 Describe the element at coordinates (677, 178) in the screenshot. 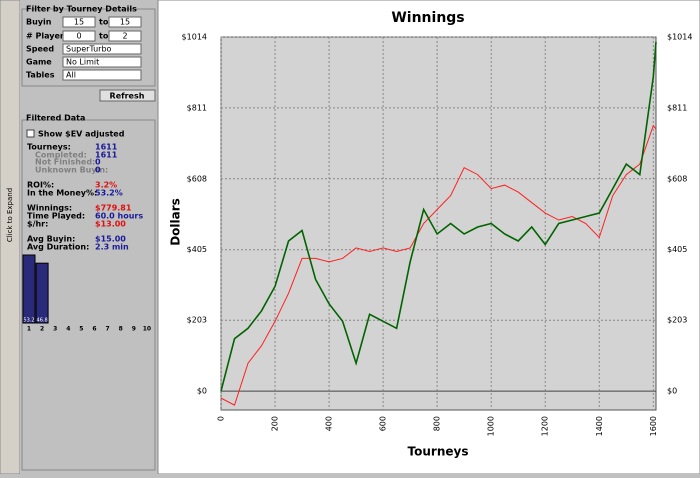

I see `y2-tick-label: $608` at that location.